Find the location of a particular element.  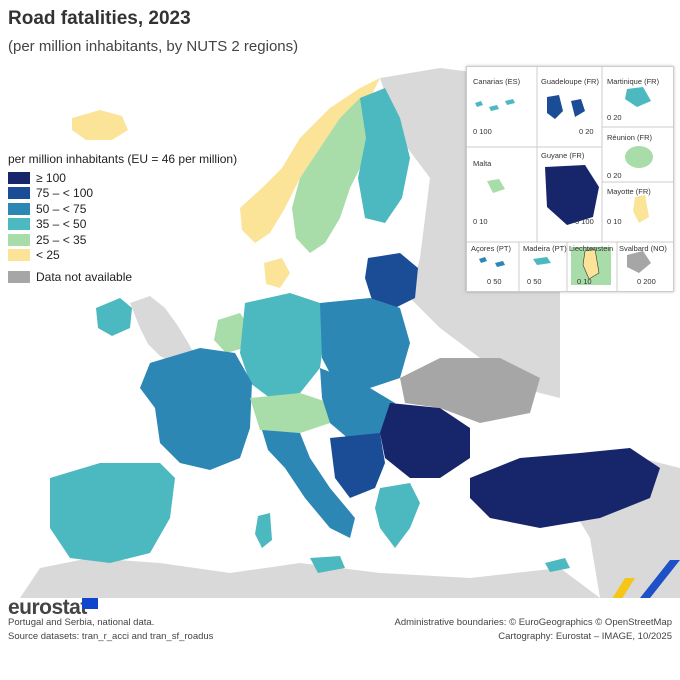

inset-label-canarias: Canarias (ES) is located at coordinates (497, 81).